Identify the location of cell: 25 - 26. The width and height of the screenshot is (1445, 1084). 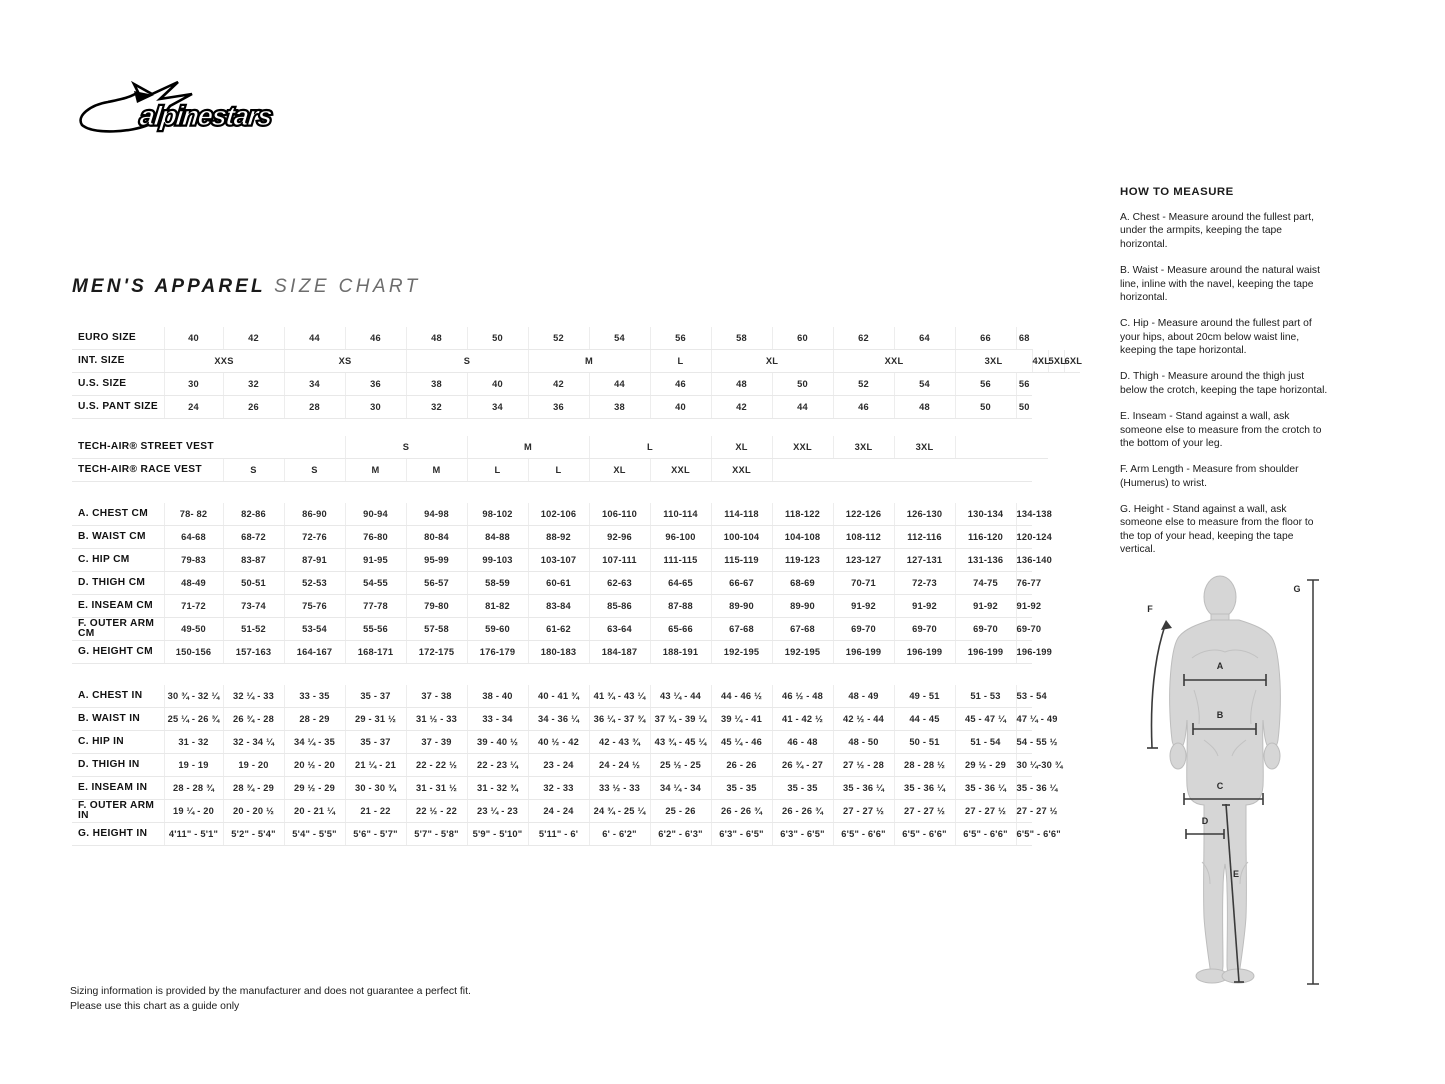
(680, 811).